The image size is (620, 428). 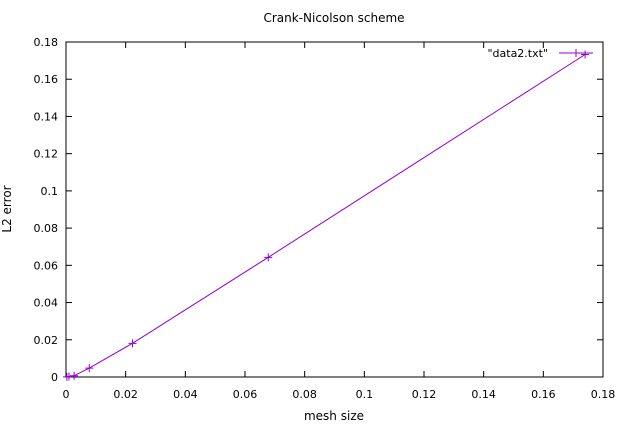 I want to click on y-tick-label: 0, so click(x=54, y=377).